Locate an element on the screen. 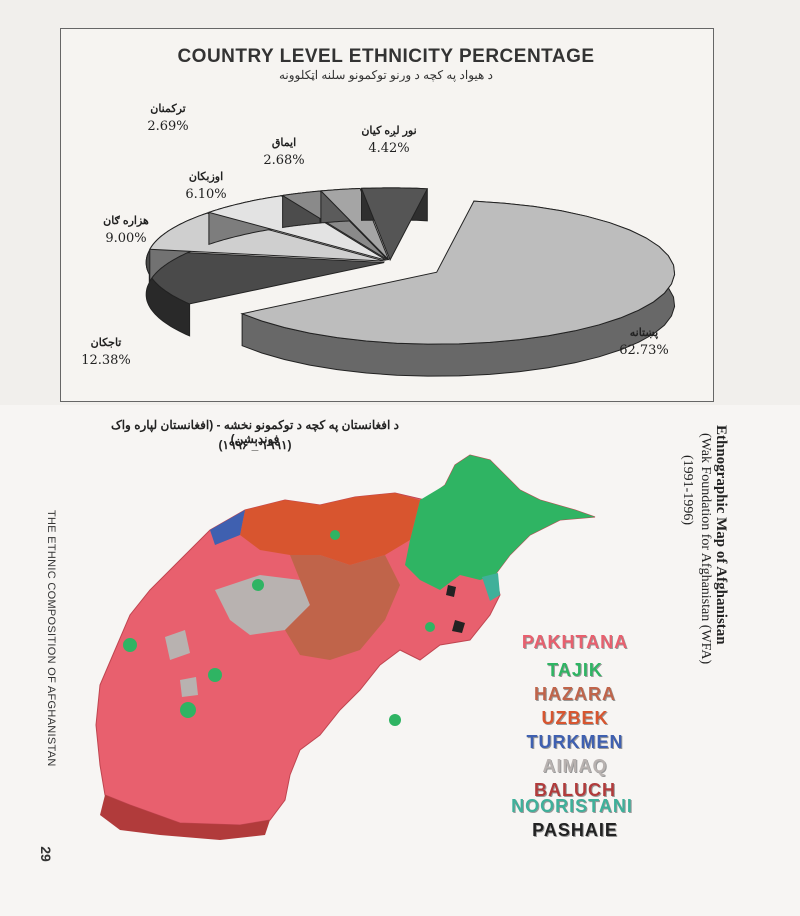  slice-name: نور لږه کیان is located at coordinates (389, 131).